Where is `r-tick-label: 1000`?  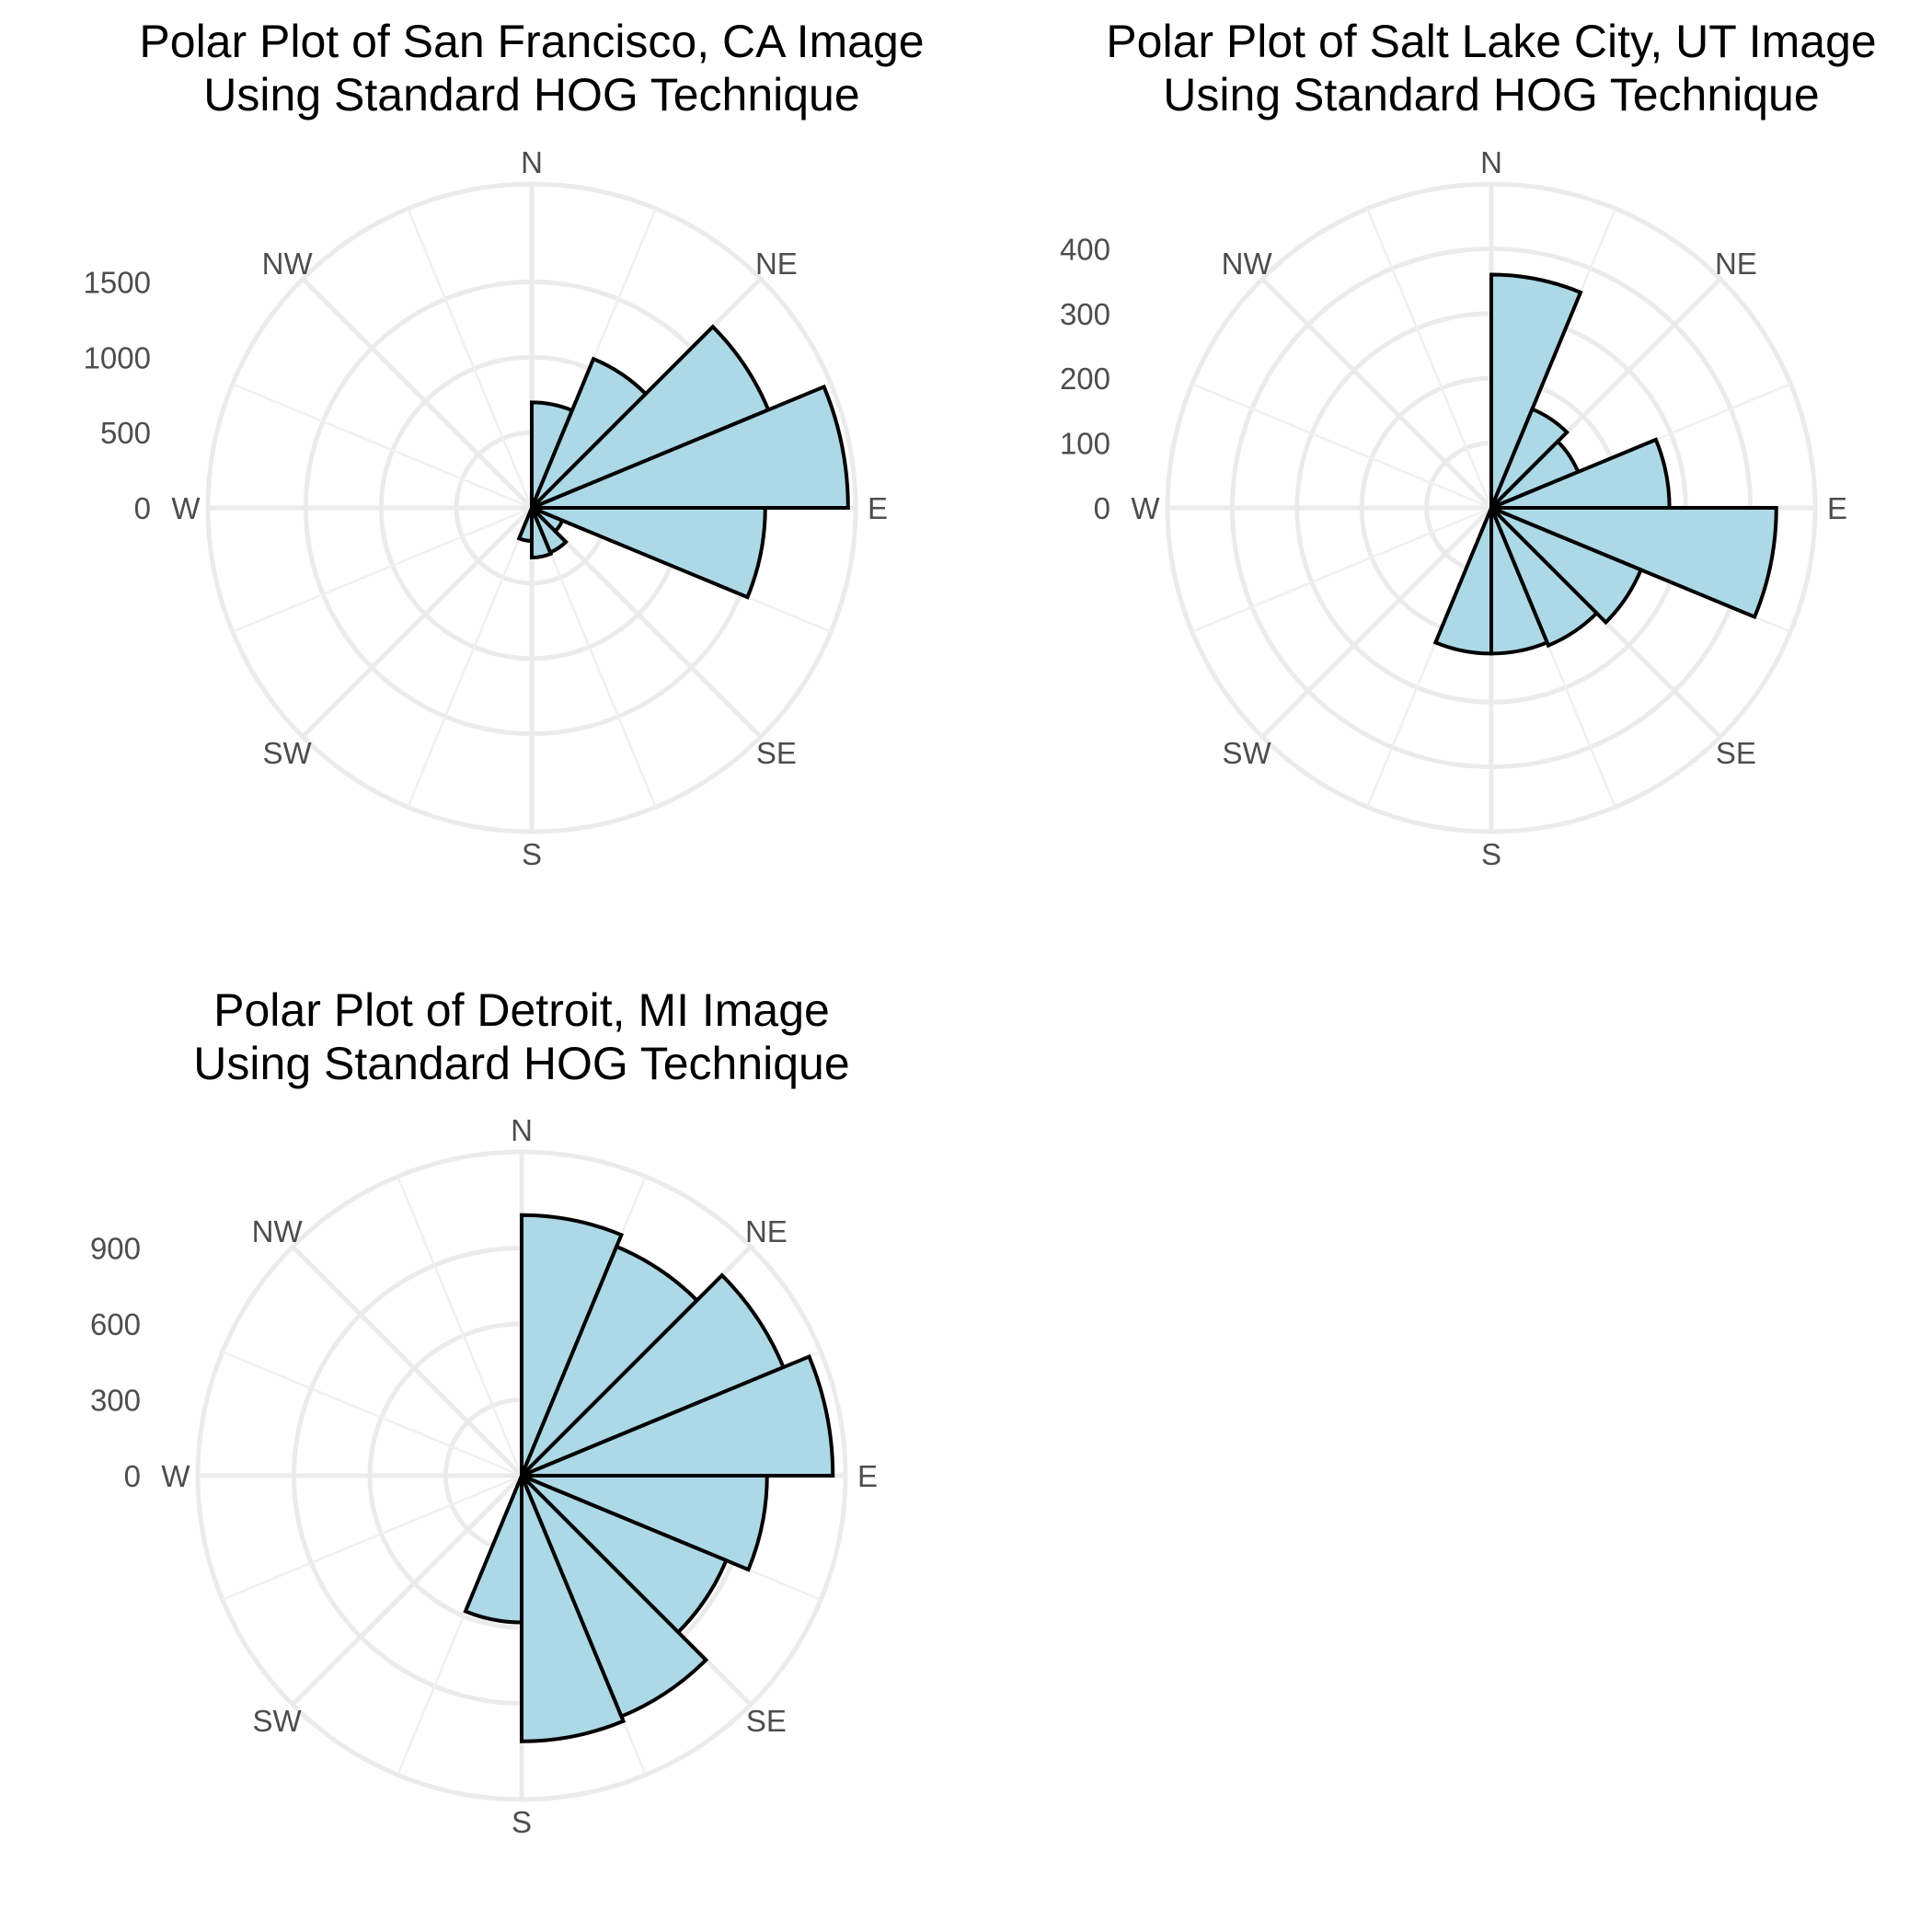 r-tick-label: 1000 is located at coordinates (117, 357).